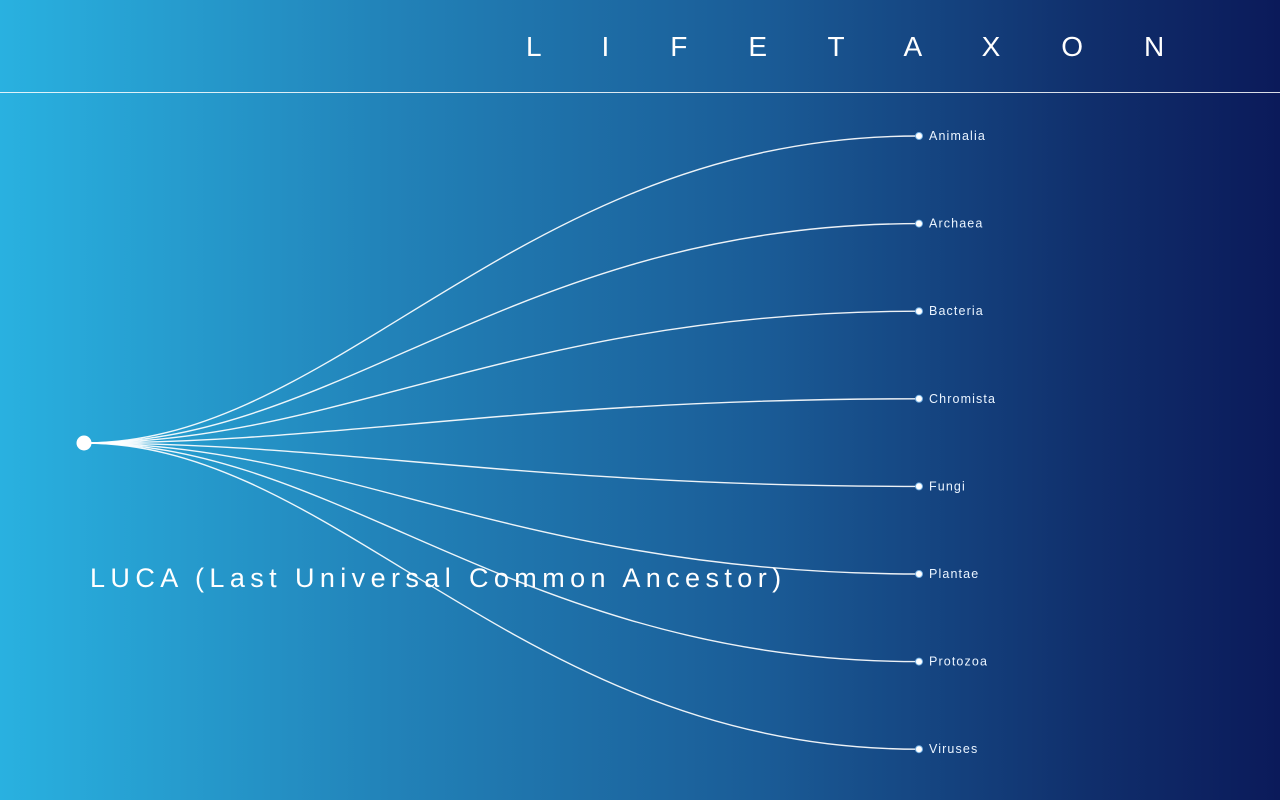 The height and width of the screenshot is (800, 1280). I want to click on leaf-node-viruses, so click(919, 749).